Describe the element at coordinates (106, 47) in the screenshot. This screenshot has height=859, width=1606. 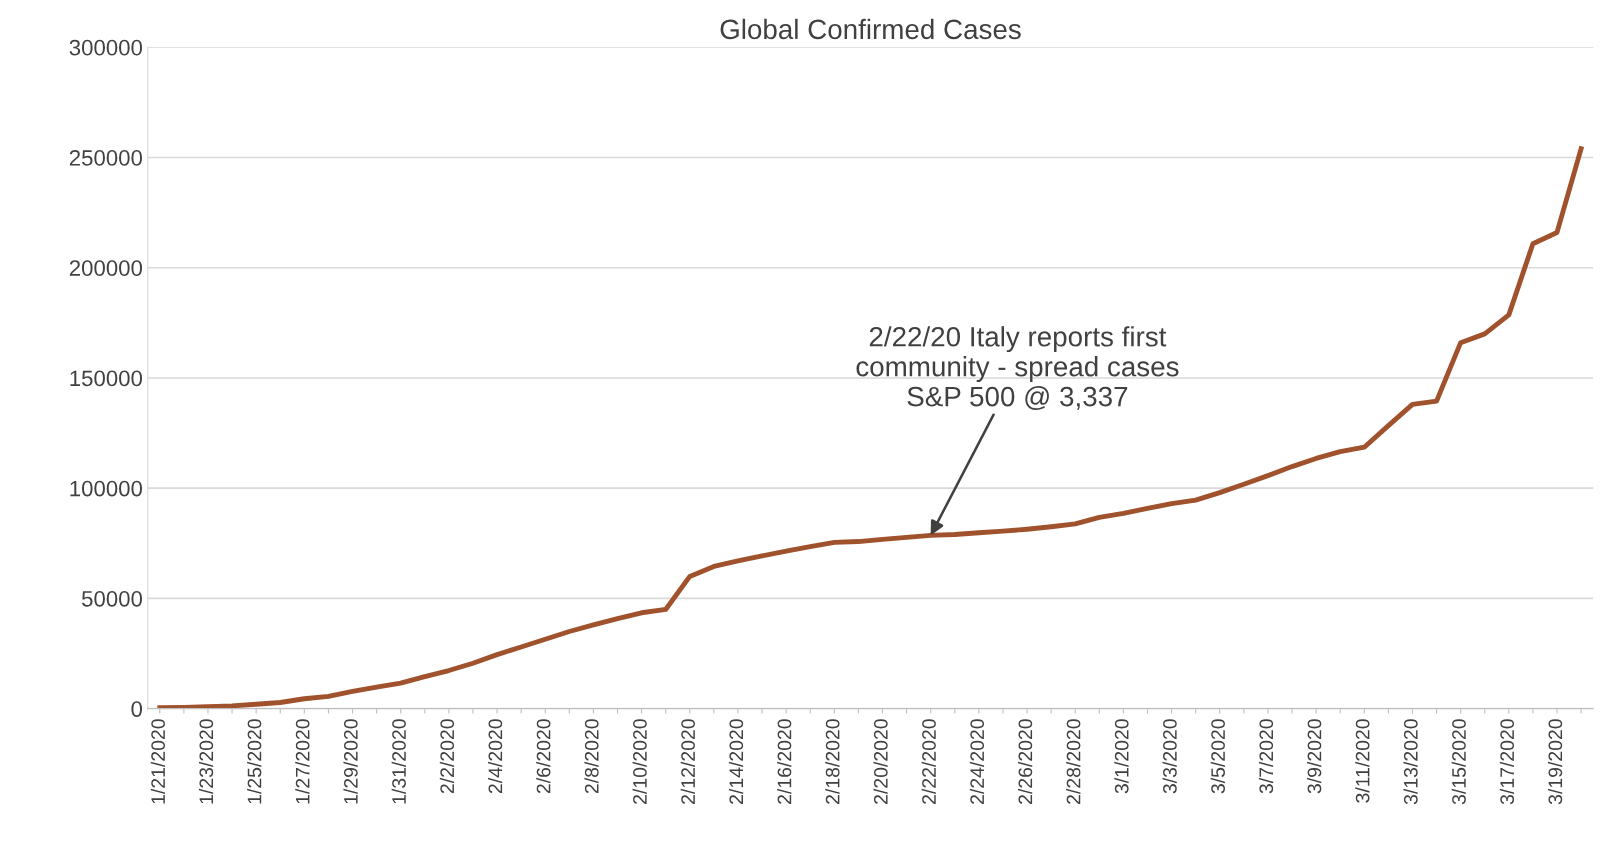
I see `y-tick-label: 300000` at that location.